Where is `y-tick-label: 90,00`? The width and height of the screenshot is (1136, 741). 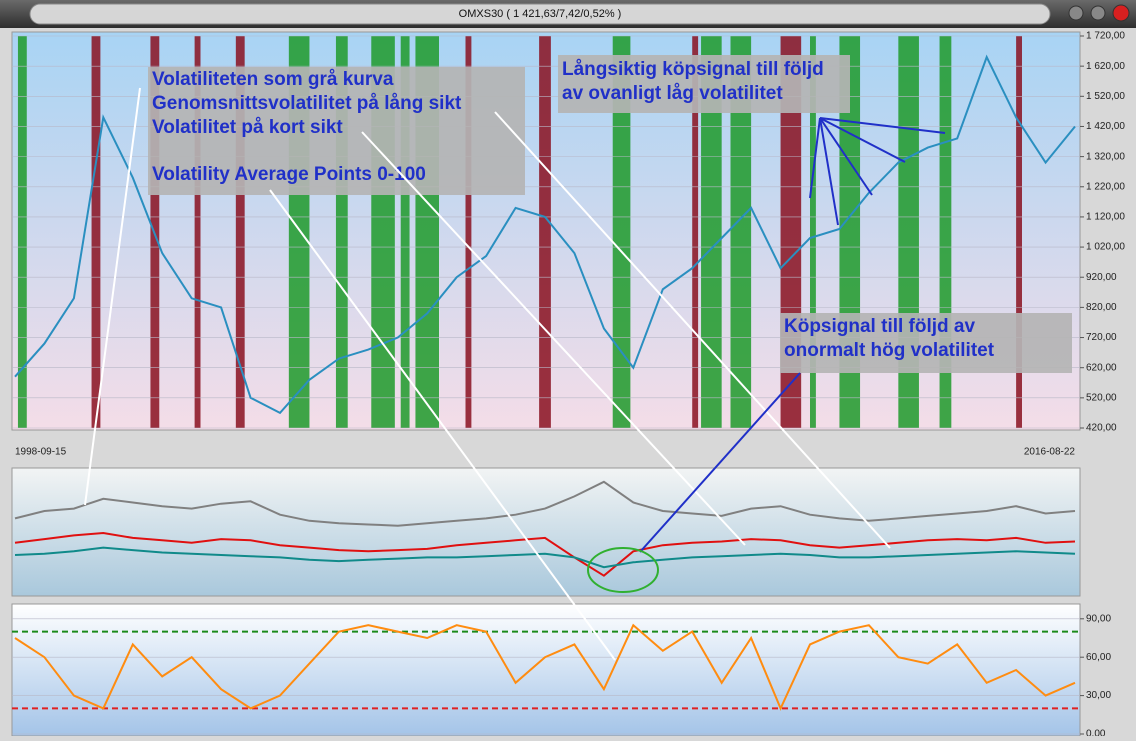 y-tick-label: 90,00 is located at coordinates (1098, 618).